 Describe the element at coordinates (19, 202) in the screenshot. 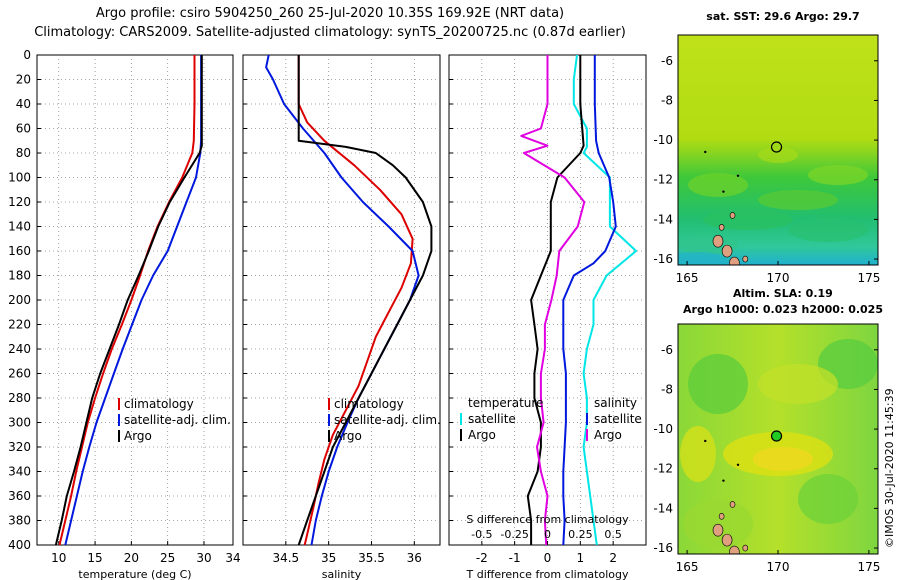

I see `y-tick-label: 120` at that location.